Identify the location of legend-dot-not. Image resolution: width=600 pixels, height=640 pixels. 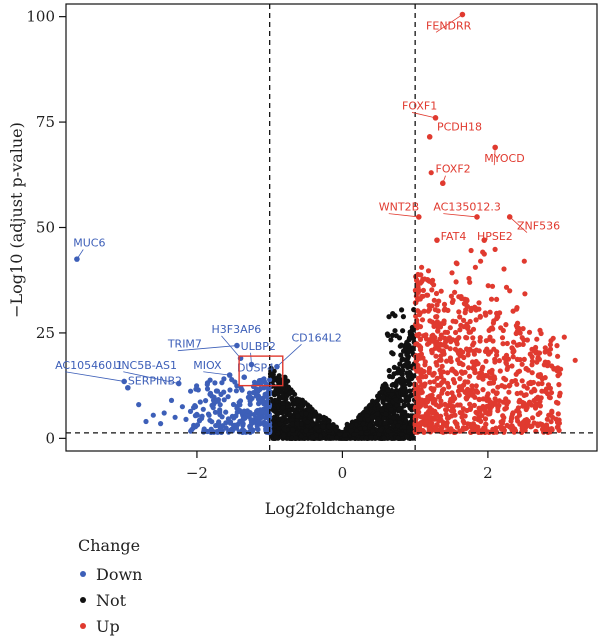
(83, 600).